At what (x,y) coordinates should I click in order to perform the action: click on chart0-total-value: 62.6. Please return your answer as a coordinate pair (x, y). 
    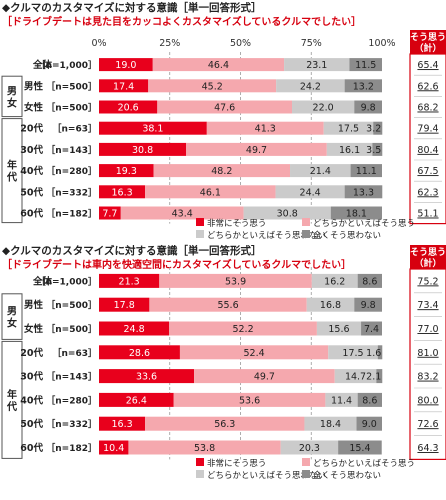
    Looking at the image, I should click on (427, 86).